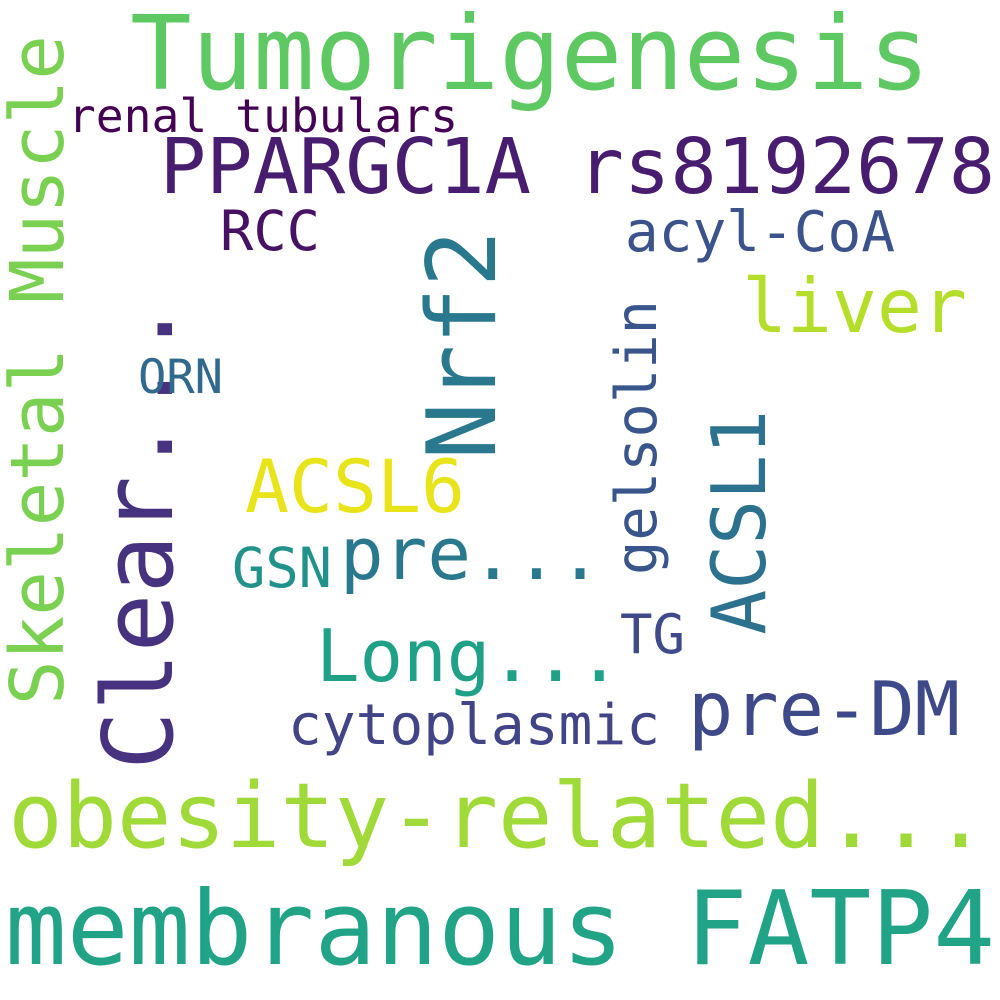 This screenshot has height=1000, width=1000. I want to click on word-acsl6: ACSL6, so click(355, 487).